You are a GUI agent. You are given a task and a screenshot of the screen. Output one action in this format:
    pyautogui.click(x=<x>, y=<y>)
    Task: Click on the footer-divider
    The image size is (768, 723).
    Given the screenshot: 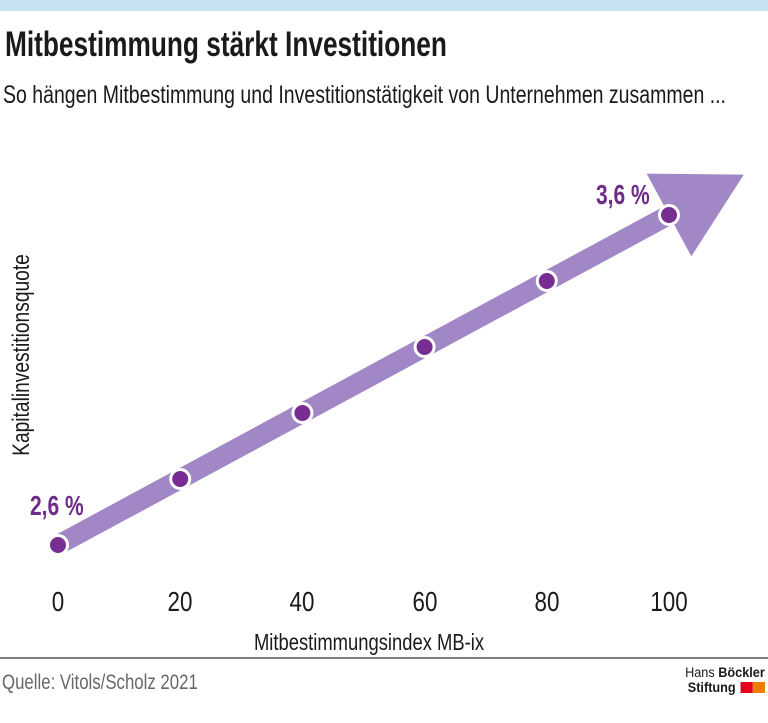 What is the action you would take?
    pyautogui.click(x=384, y=658)
    